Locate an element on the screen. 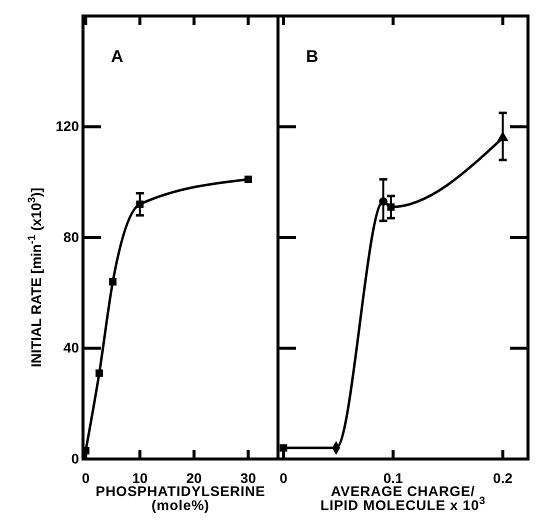  y-tick-label: 120 is located at coordinates (68, 126).